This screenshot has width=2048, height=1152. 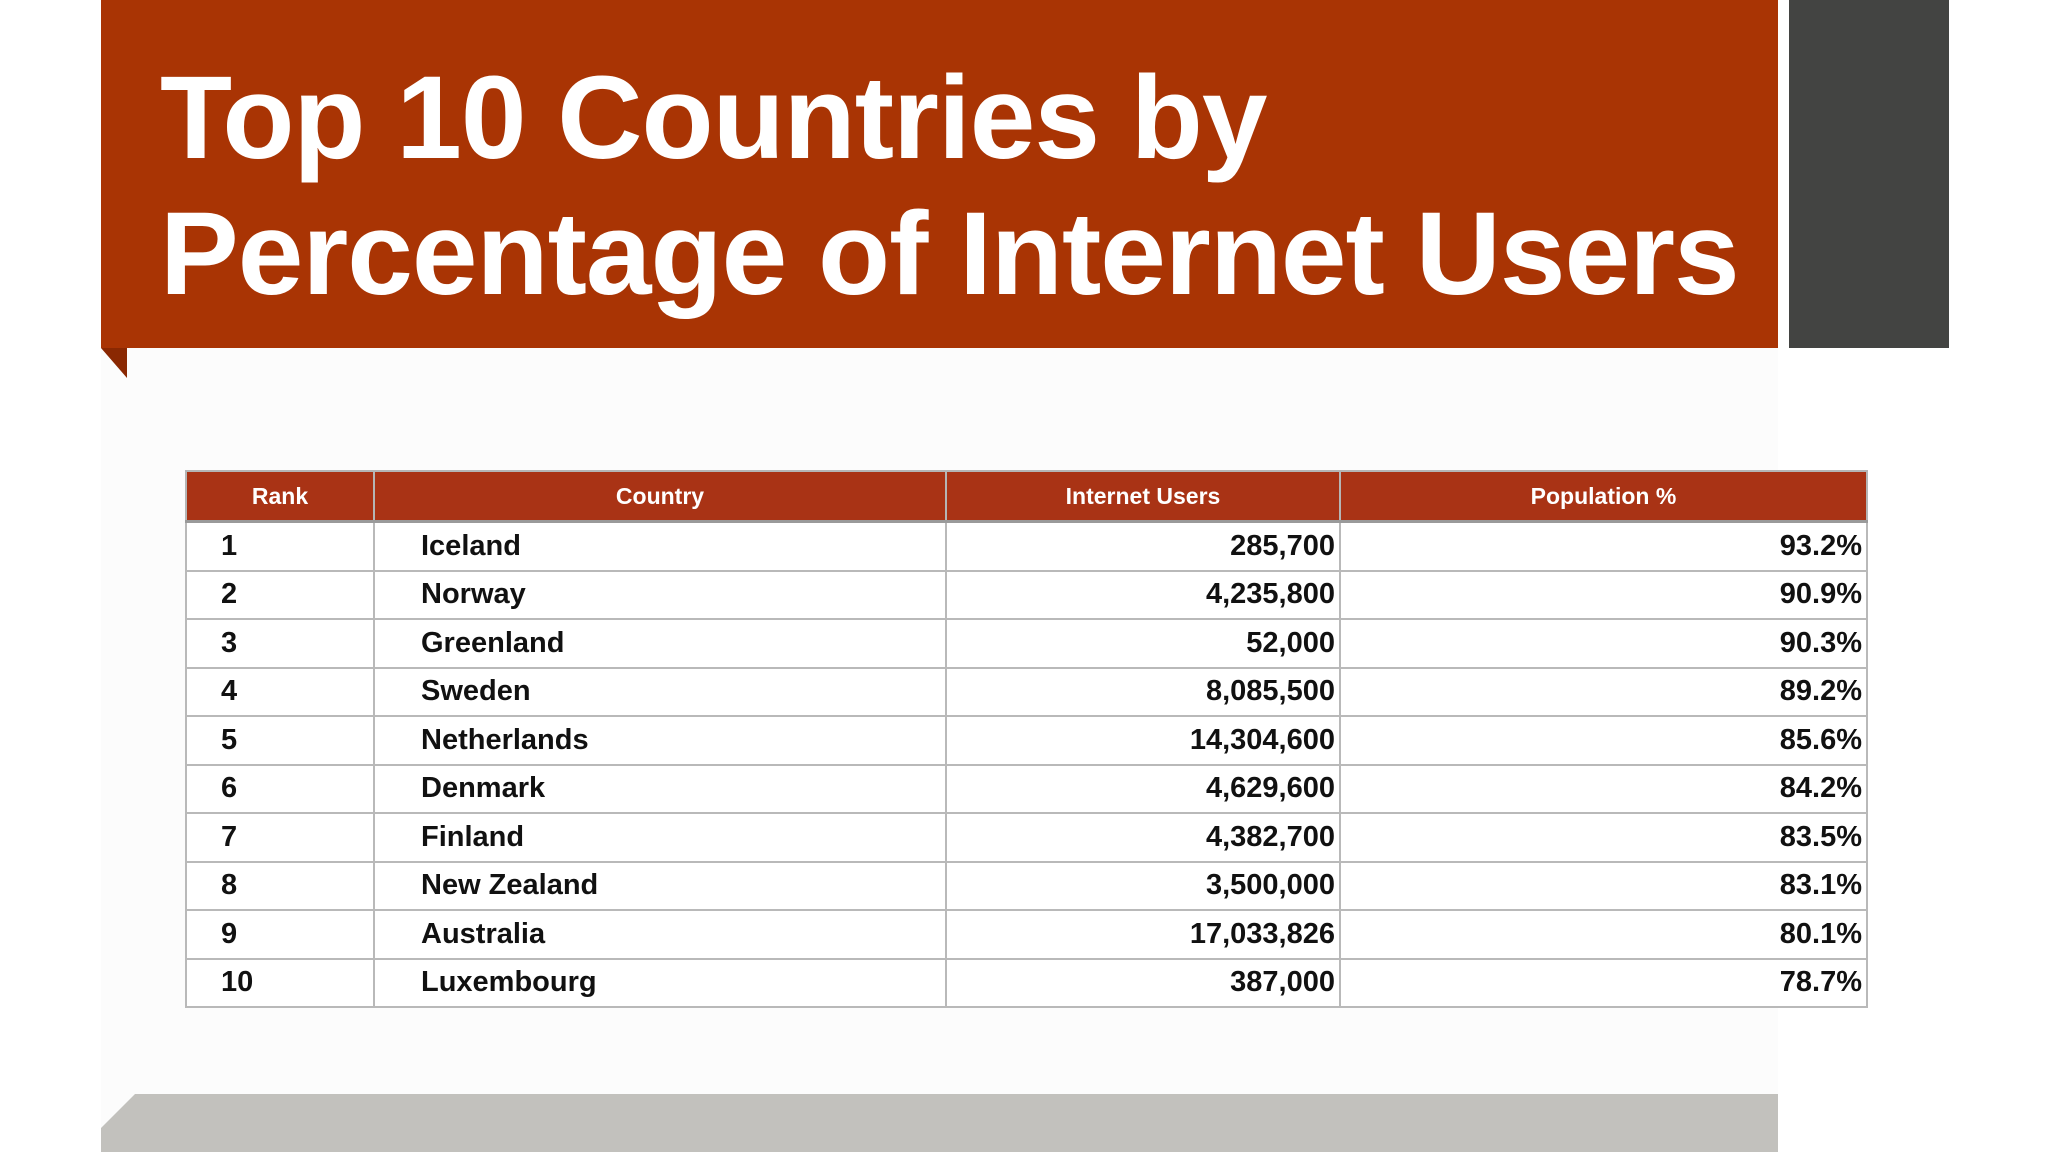 I want to click on population-percent-cell: 84.2%, so click(x=1603, y=788).